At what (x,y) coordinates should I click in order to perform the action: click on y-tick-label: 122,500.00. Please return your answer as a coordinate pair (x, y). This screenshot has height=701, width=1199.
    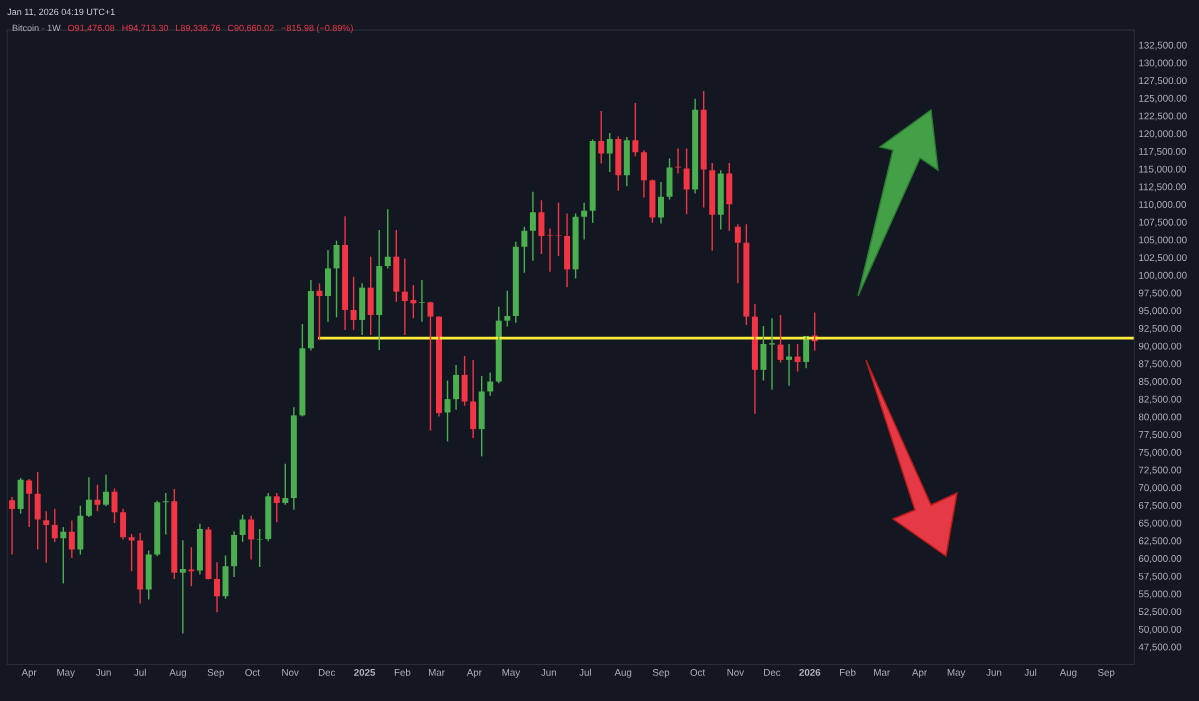
    Looking at the image, I should click on (1163, 116).